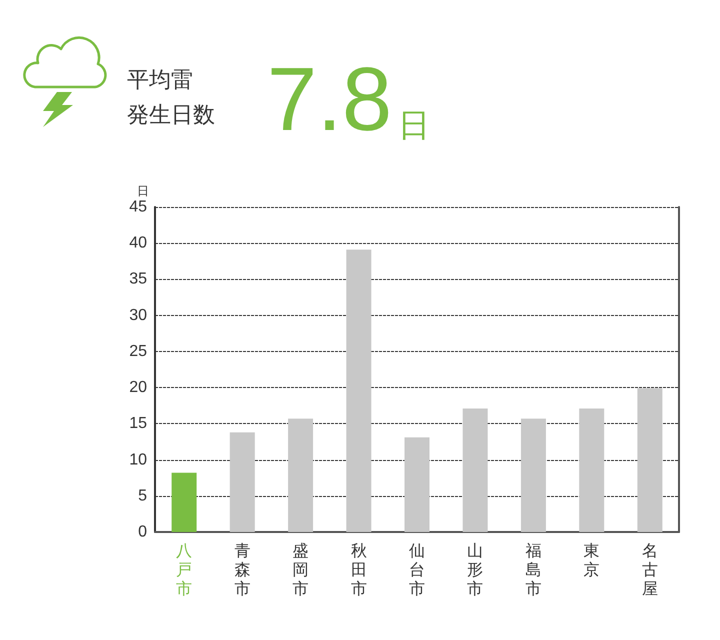  Describe the element at coordinates (143, 532) in the screenshot. I see `y-tick-label: 0` at that location.